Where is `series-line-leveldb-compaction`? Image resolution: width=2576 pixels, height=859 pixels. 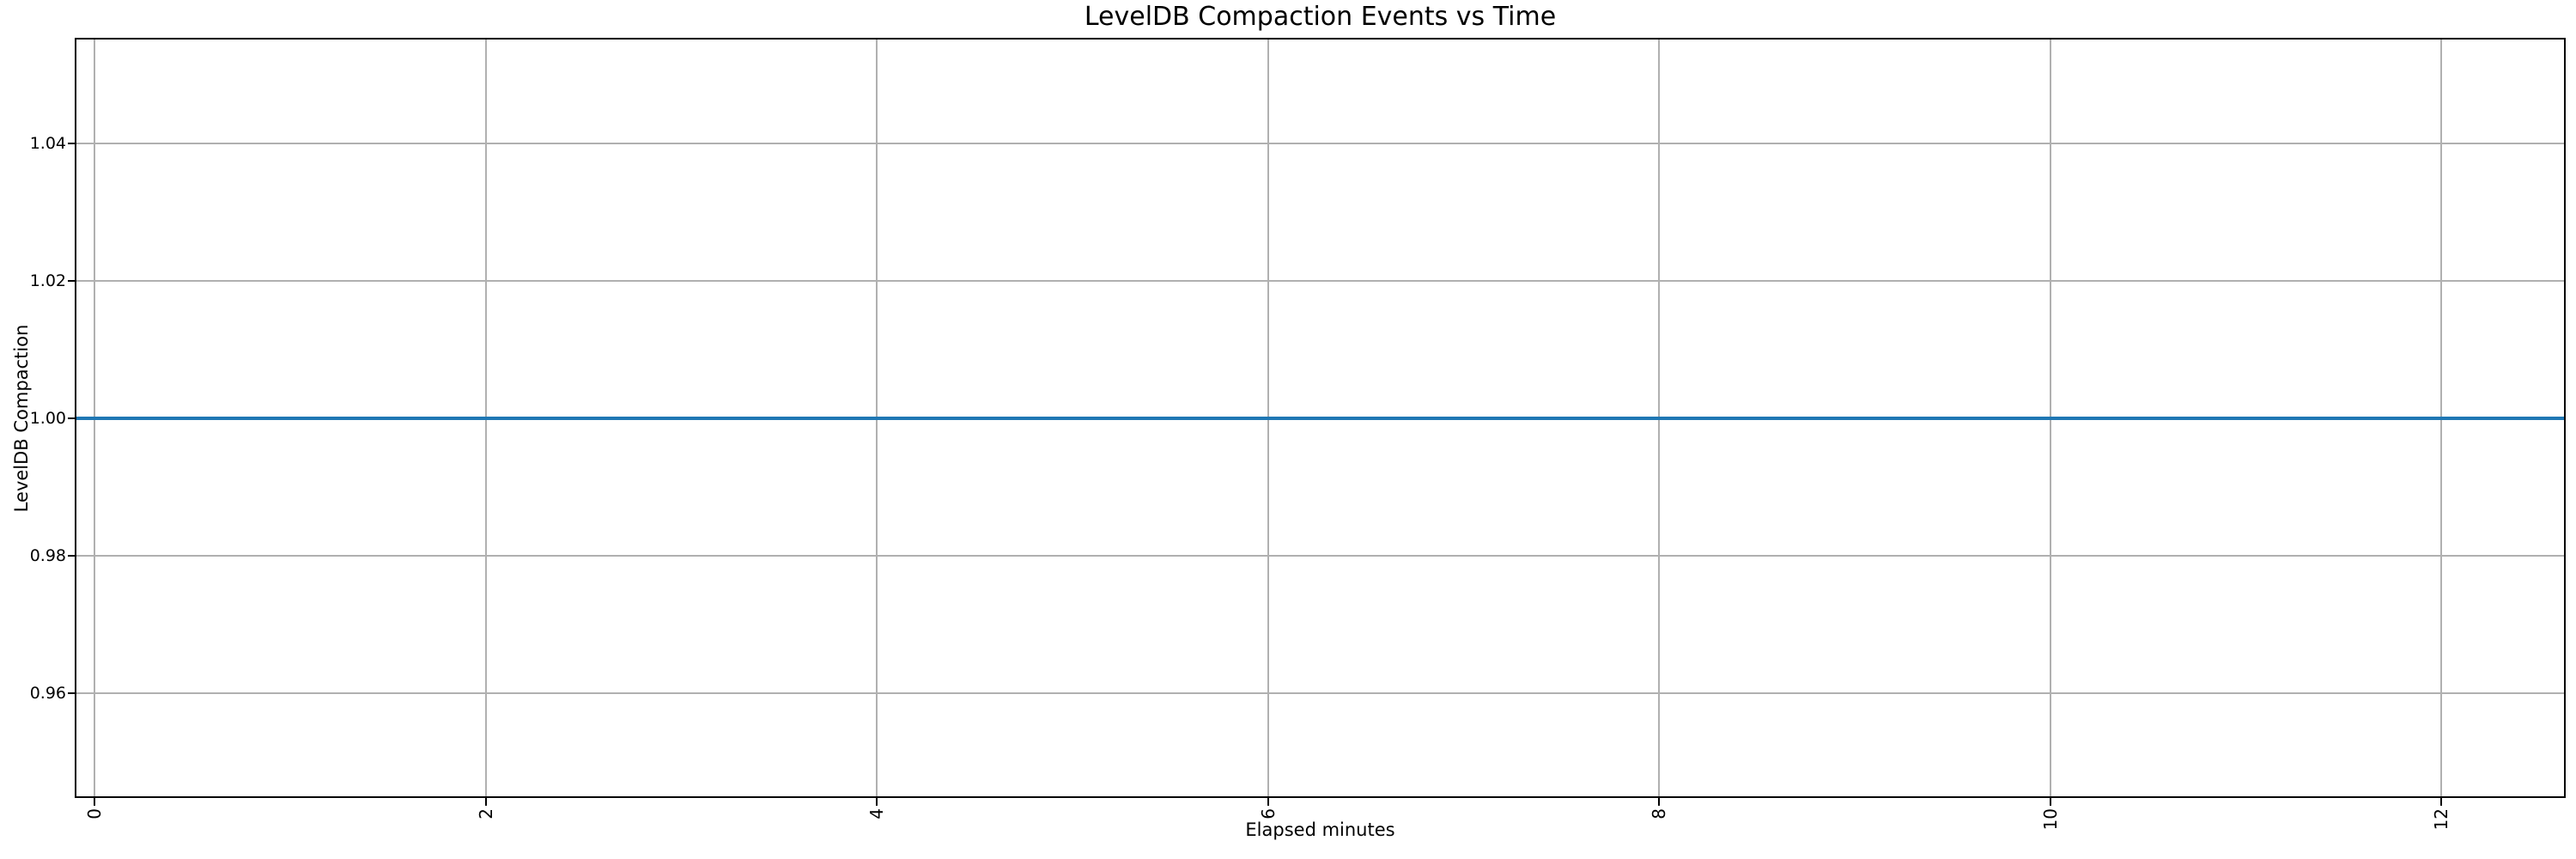 series-line-leveldb-compaction is located at coordinates (1320, 419).